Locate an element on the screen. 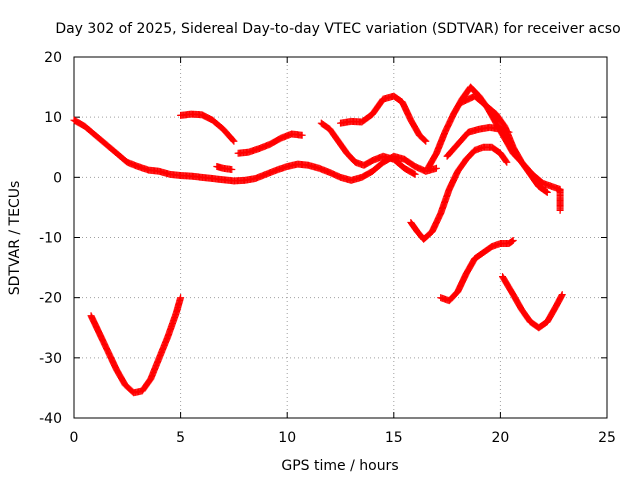 This screenshot has width=640, height=480. y-tick-label: 0 is located at coordinates (57, 178).